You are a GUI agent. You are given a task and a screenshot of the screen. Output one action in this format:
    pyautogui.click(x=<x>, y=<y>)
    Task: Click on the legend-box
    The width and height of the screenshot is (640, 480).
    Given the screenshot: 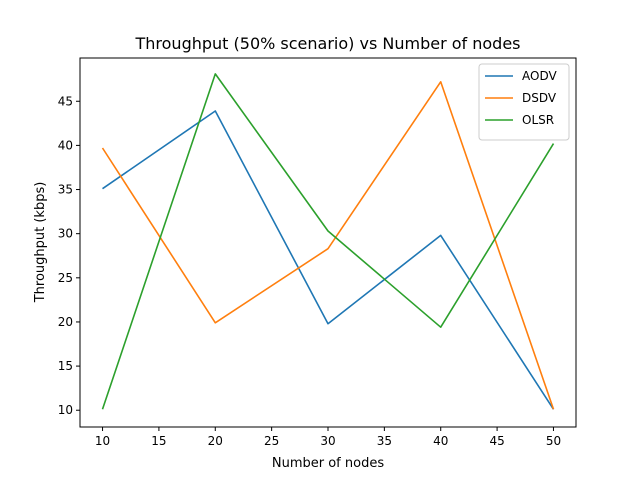 What is the action you would take?
    pyautogui.click(x=524, y=102)
    